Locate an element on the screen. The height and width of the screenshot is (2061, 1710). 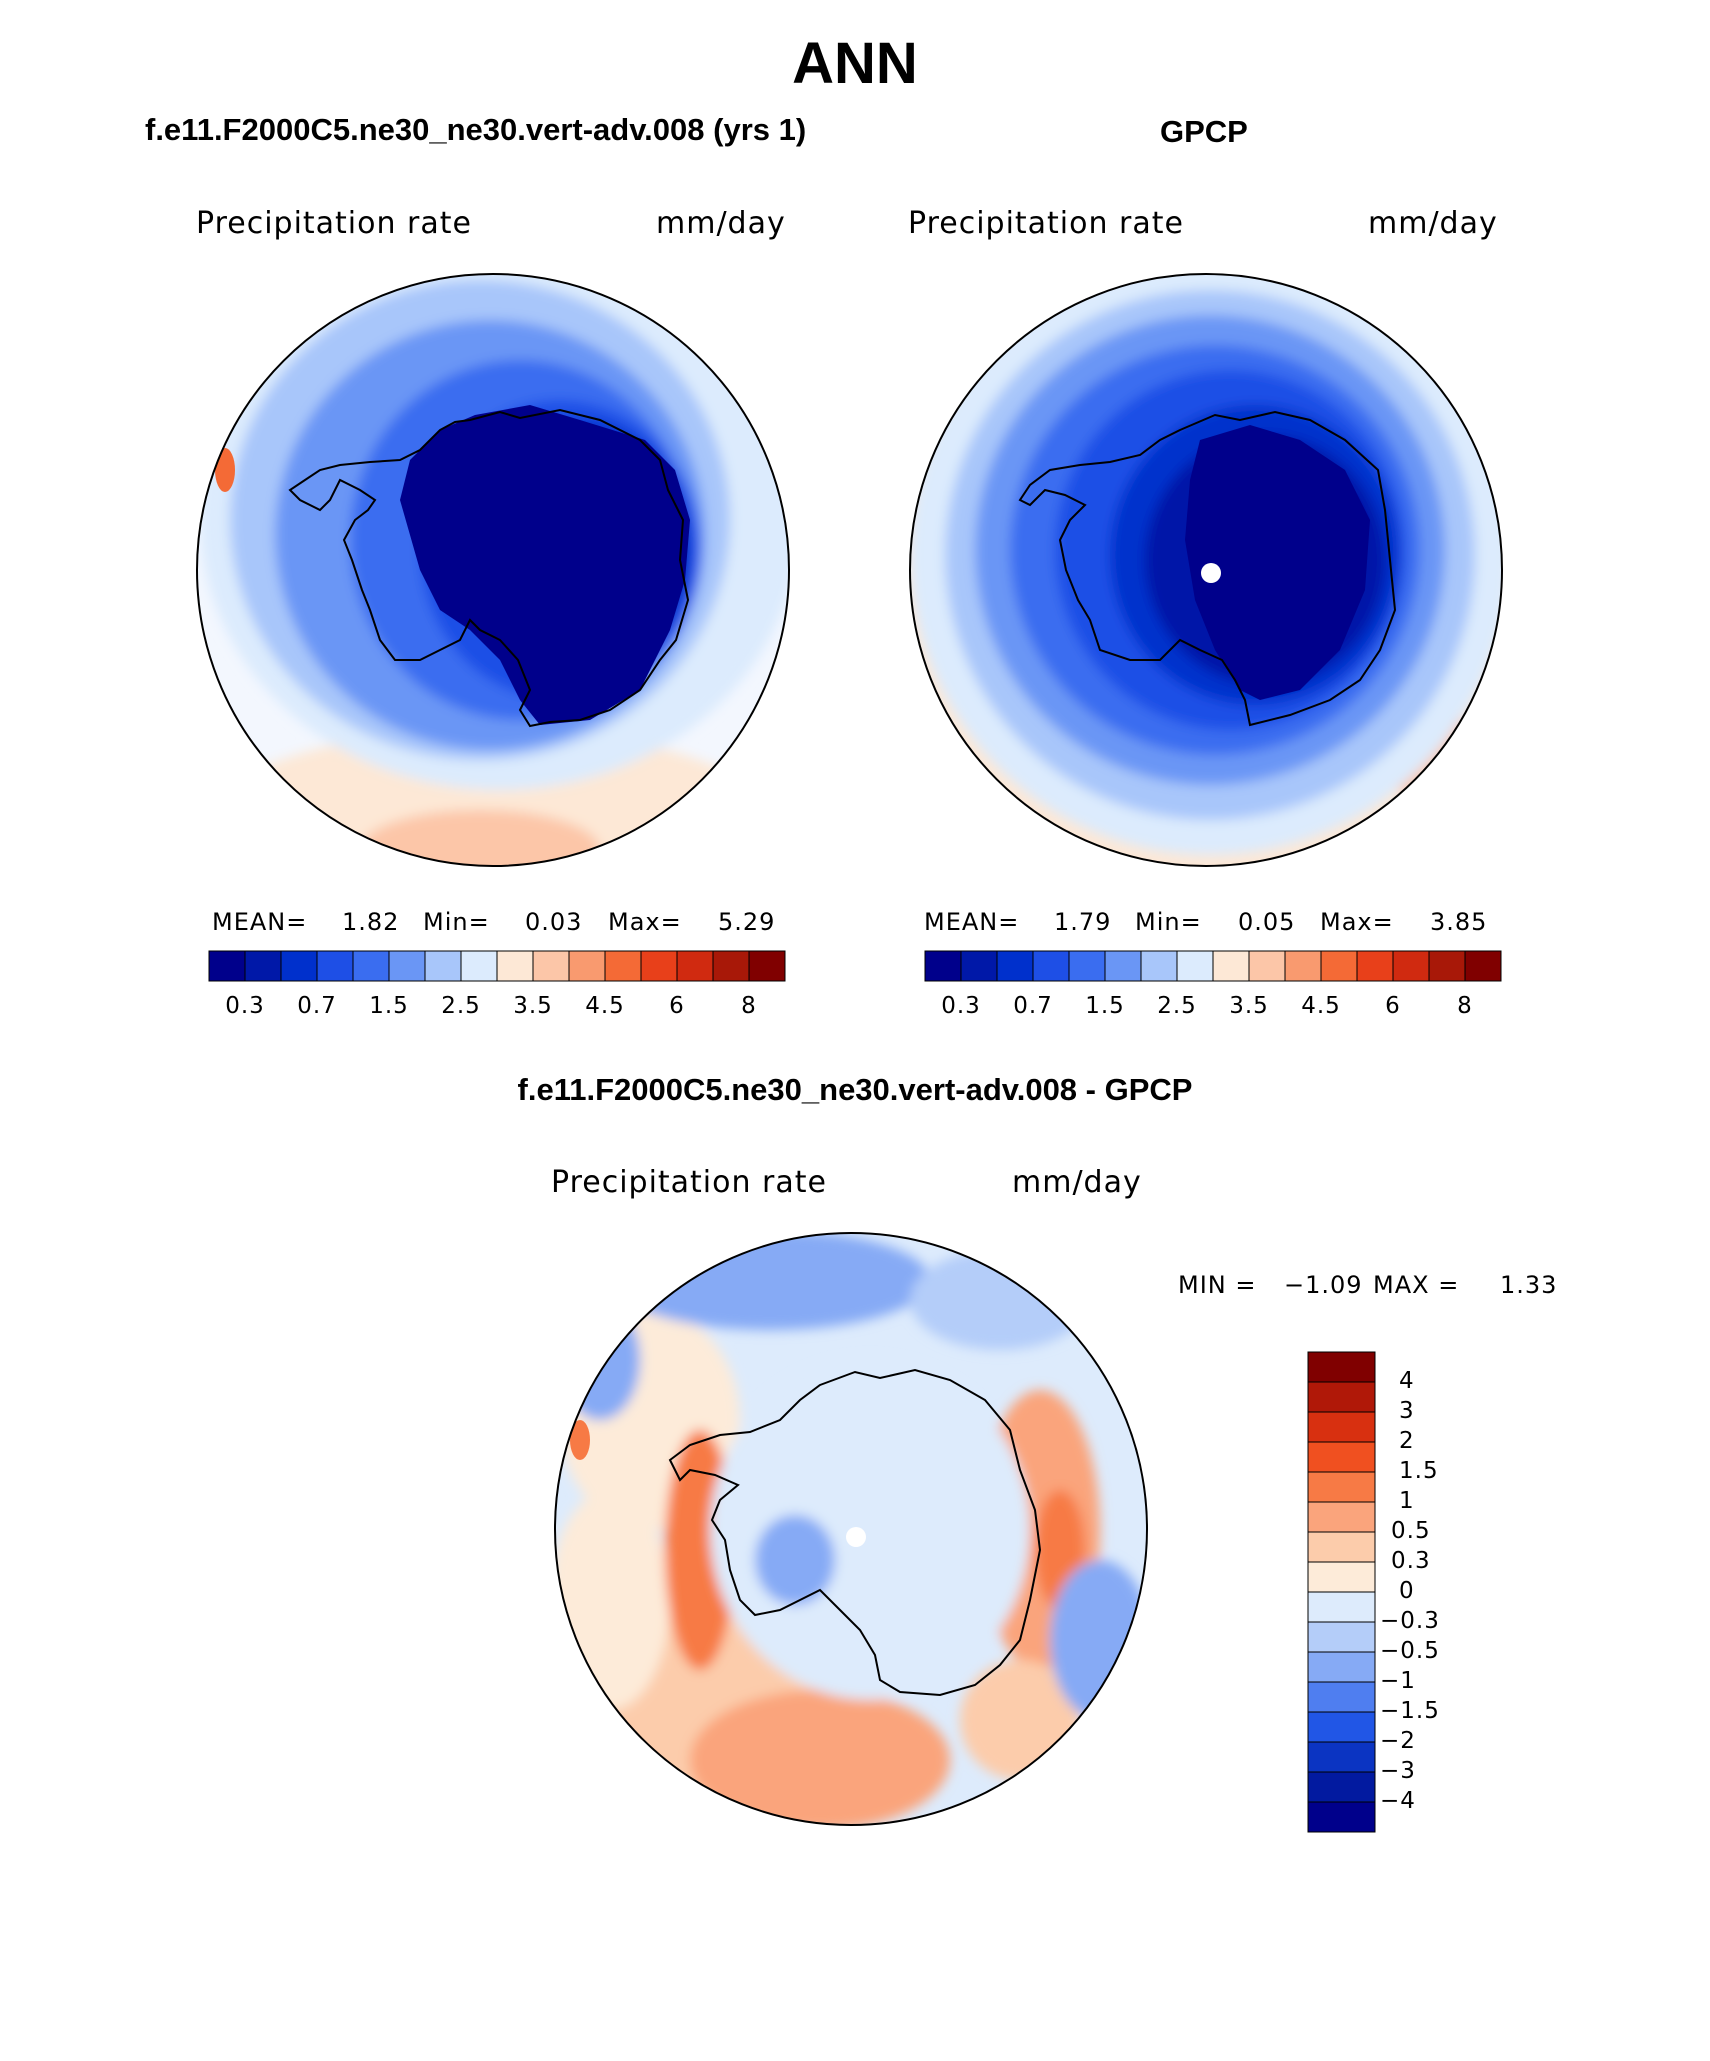
cbar2-tick-label: 1.5 is located at coordinates (1105, 1006).